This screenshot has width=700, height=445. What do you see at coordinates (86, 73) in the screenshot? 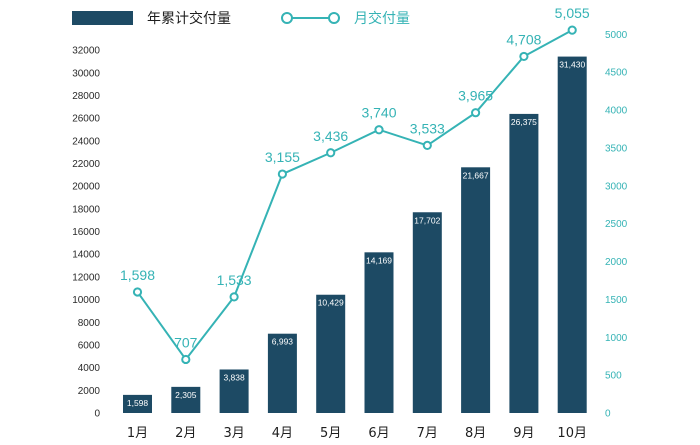
I see `y-left-tick-label: 30000` at bounding box center [86, 73].